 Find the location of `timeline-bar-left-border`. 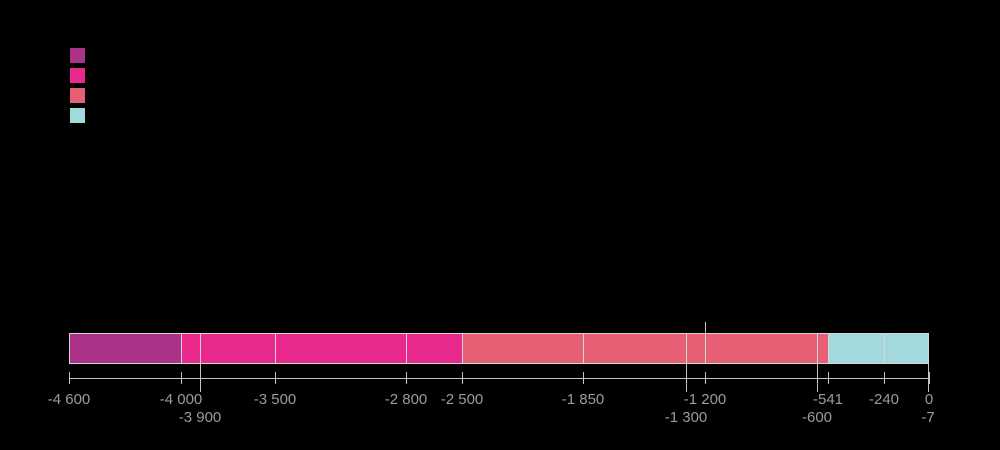

timeline-bar-left-border is located at coordinates (69, 348).